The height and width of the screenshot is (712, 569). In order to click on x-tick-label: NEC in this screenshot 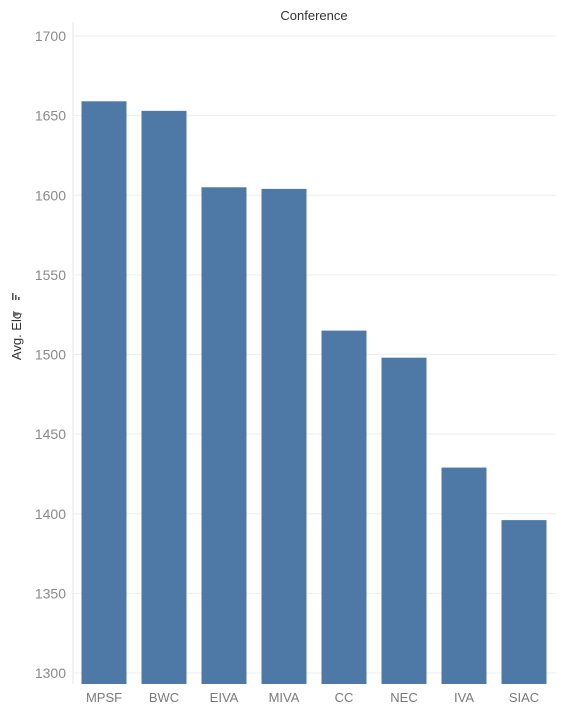, I will do `click(403, 697)`.